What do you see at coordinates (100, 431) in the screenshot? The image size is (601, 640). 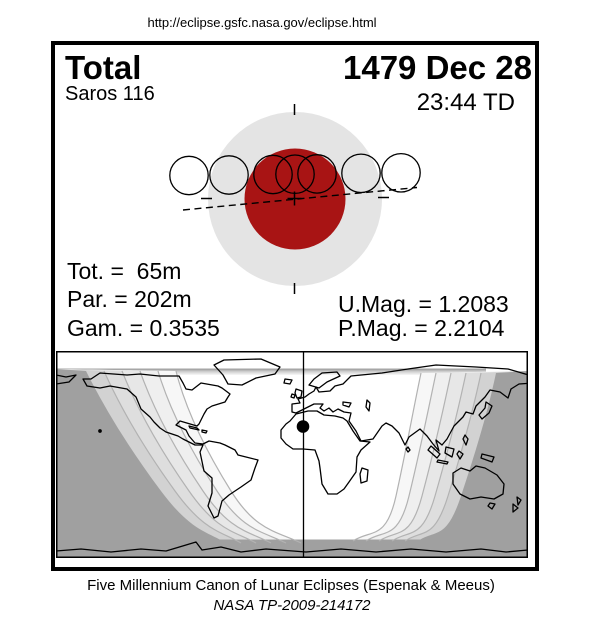 I see `hawaii-dot` at bounding box center [100, 431].